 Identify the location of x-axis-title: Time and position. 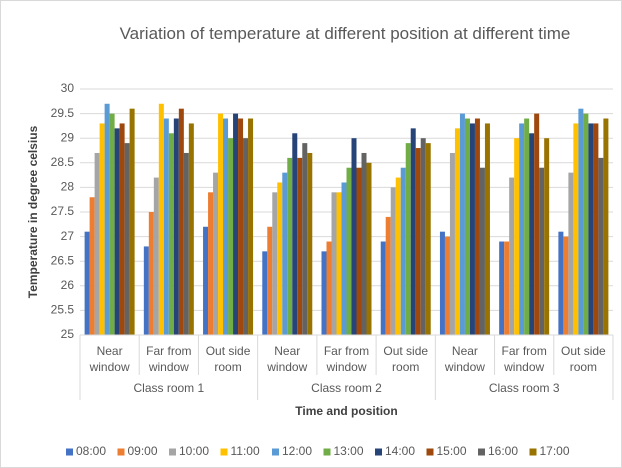
(346, 411).